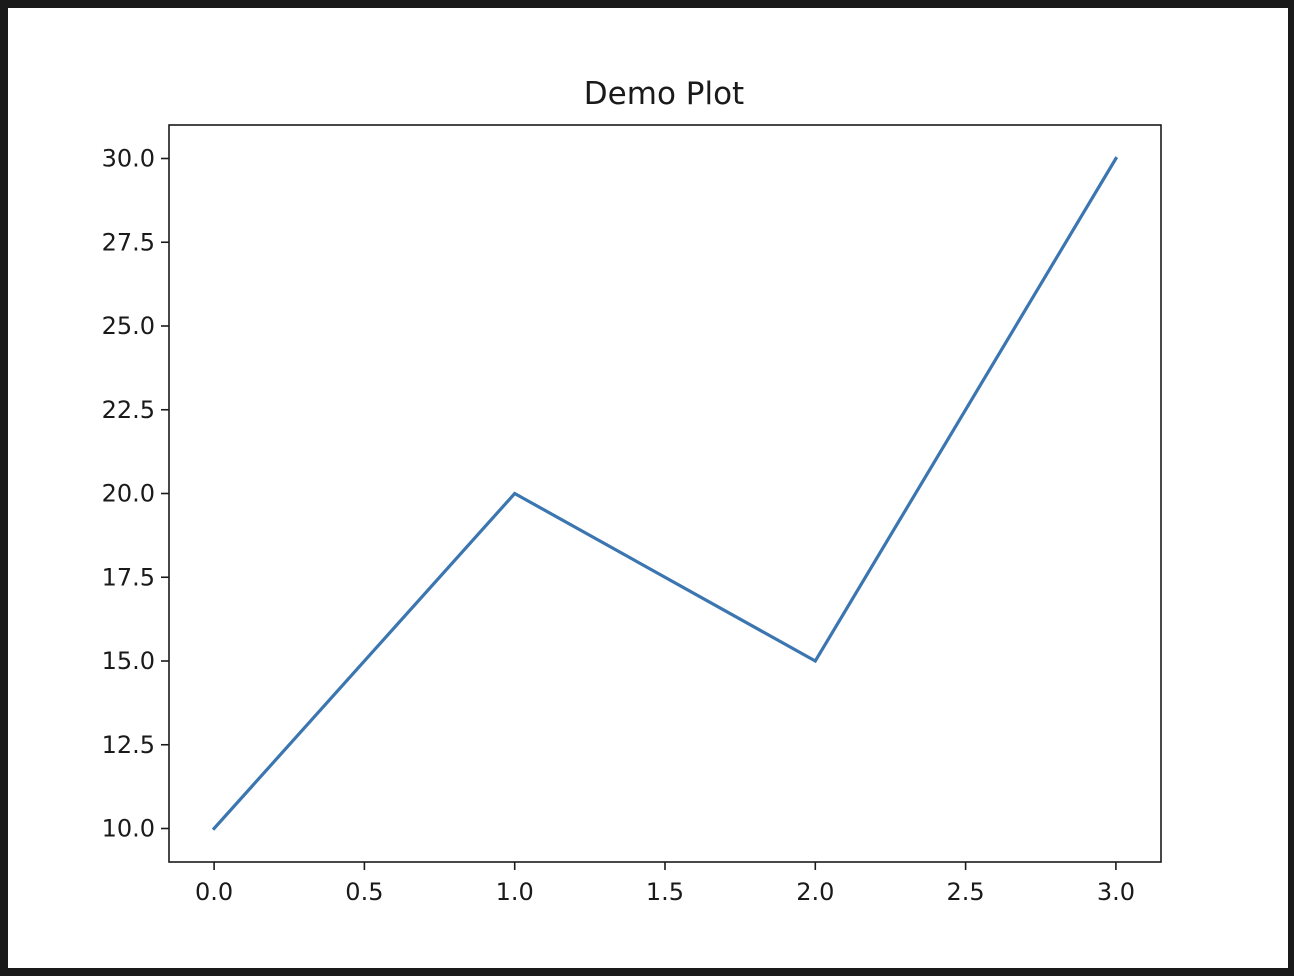 This screenshot has width=1294, height=976. Describe the element at coordinates (128, 577) in the screenshot. I see `y-tick-label: 17.5` at that location.